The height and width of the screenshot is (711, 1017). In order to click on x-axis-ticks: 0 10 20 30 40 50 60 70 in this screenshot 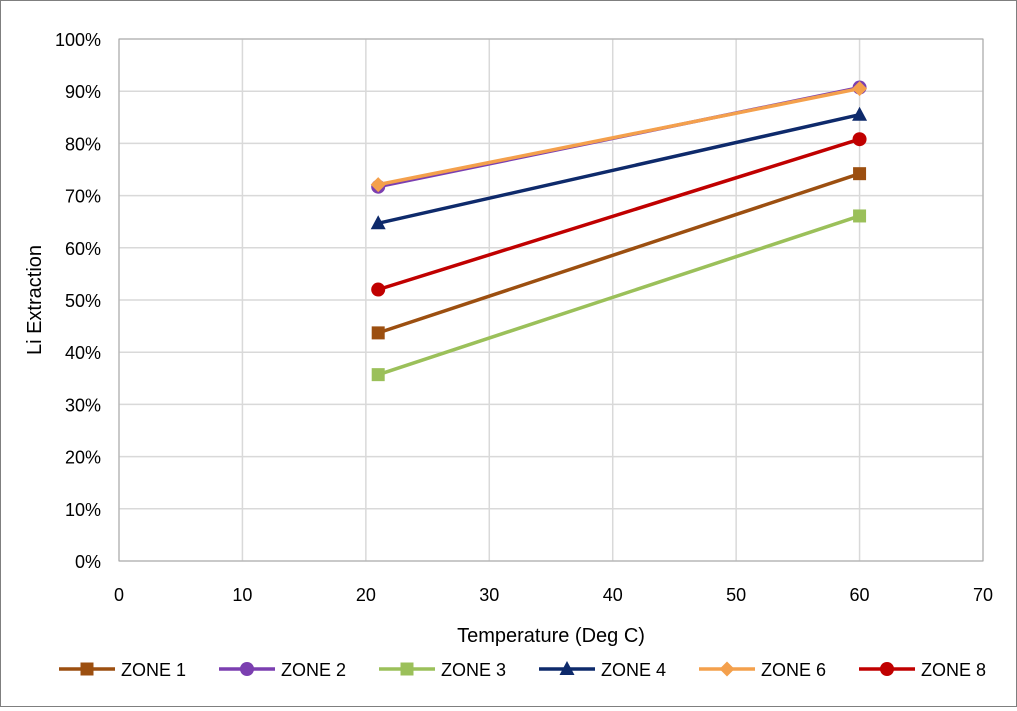, I will do `click(553, 595)`.